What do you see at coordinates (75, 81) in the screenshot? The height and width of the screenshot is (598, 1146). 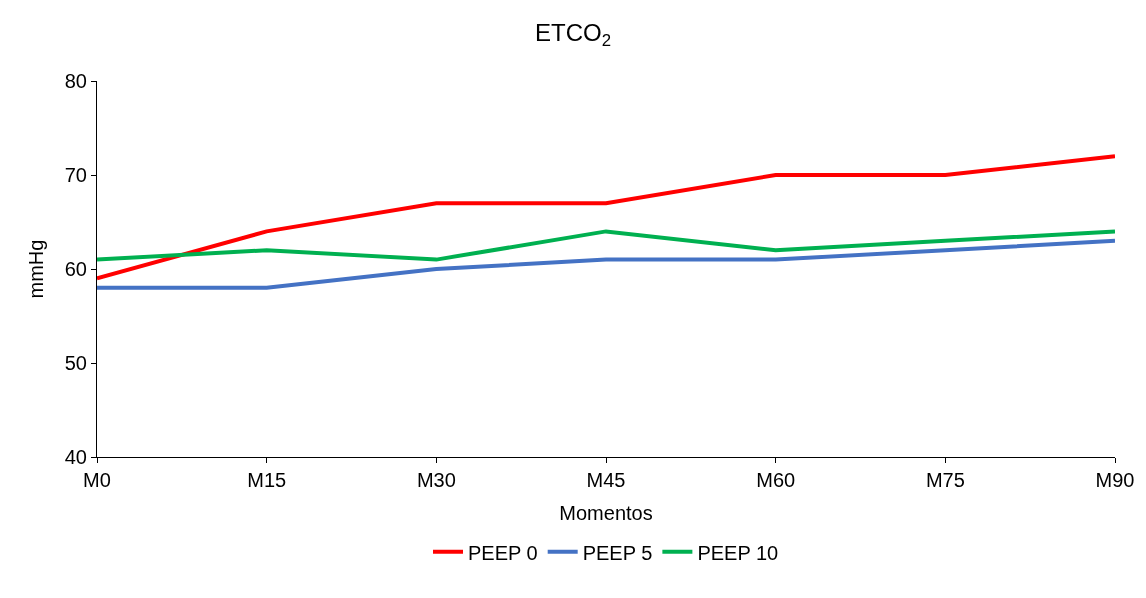 I see `y-tick-label: 80` at bounding box center [75, 81].